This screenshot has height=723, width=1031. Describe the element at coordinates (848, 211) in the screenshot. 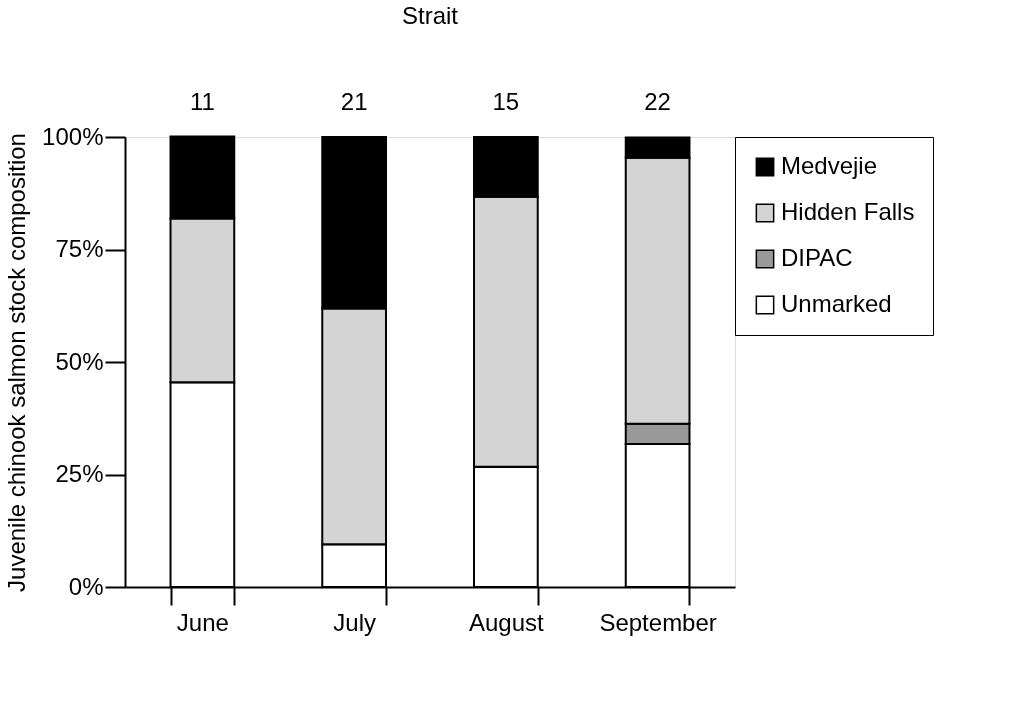

I see `legend-label: Hidden Falls` at that location.